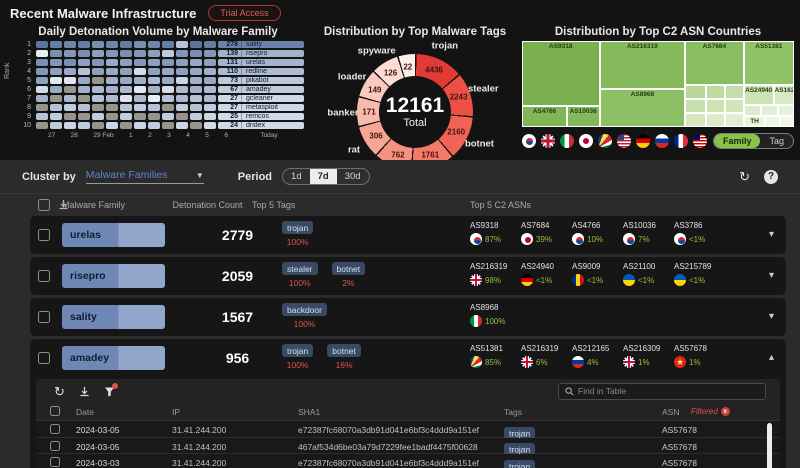  Describe the element at coordinates (113, 358) in the screenshot. I see `family-bar: amadey` at that location.